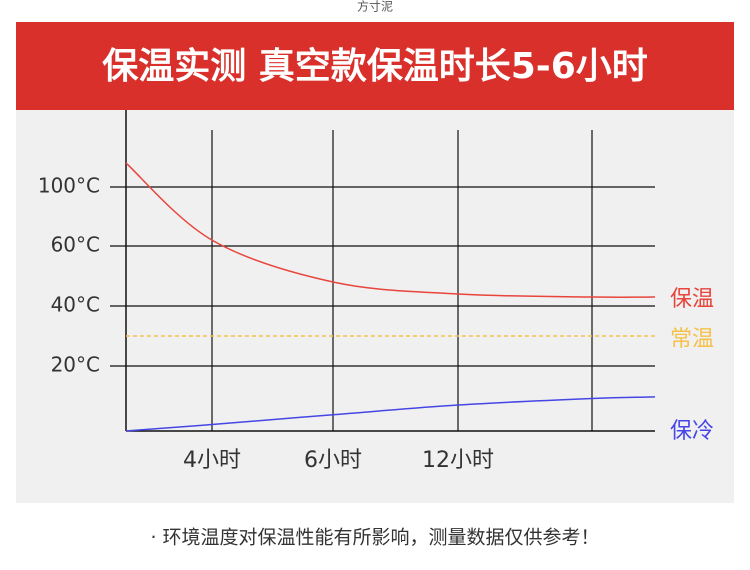 The image size is (750, 570). What do you see at coordinates (75, 245) in the screenshot?
I see `y-tick-label: 60°C` at bounding box center [75, 245].